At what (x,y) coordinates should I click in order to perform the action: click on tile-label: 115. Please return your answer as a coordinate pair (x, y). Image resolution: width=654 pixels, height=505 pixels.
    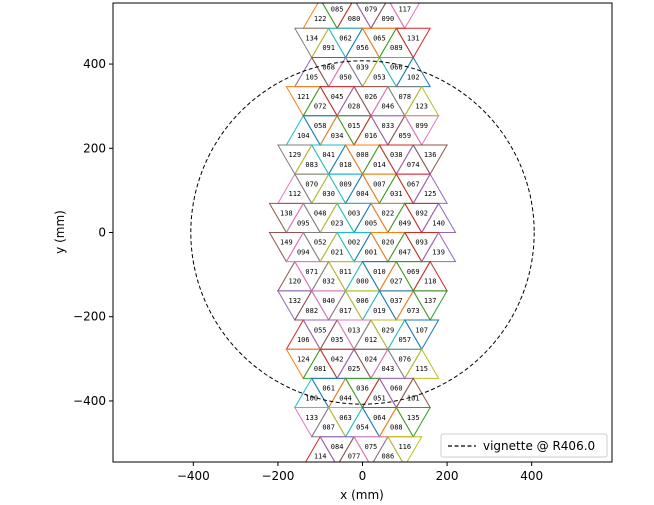
    Looking at the image, I should click on (421, 369).